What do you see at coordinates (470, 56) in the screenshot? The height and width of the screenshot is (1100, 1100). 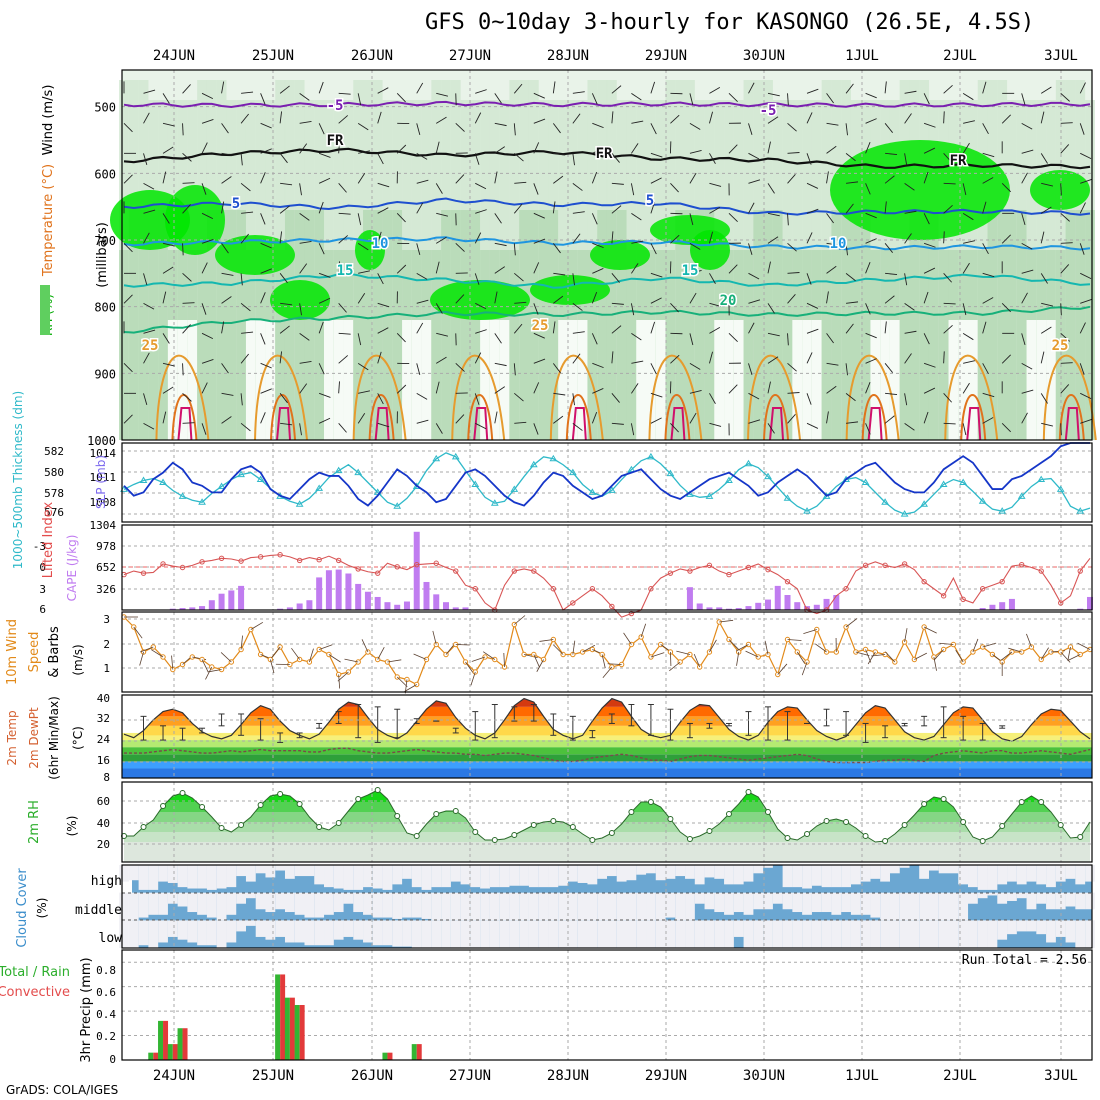 I see `date-top-label: 27JUN` at bounding box center [470, 56].